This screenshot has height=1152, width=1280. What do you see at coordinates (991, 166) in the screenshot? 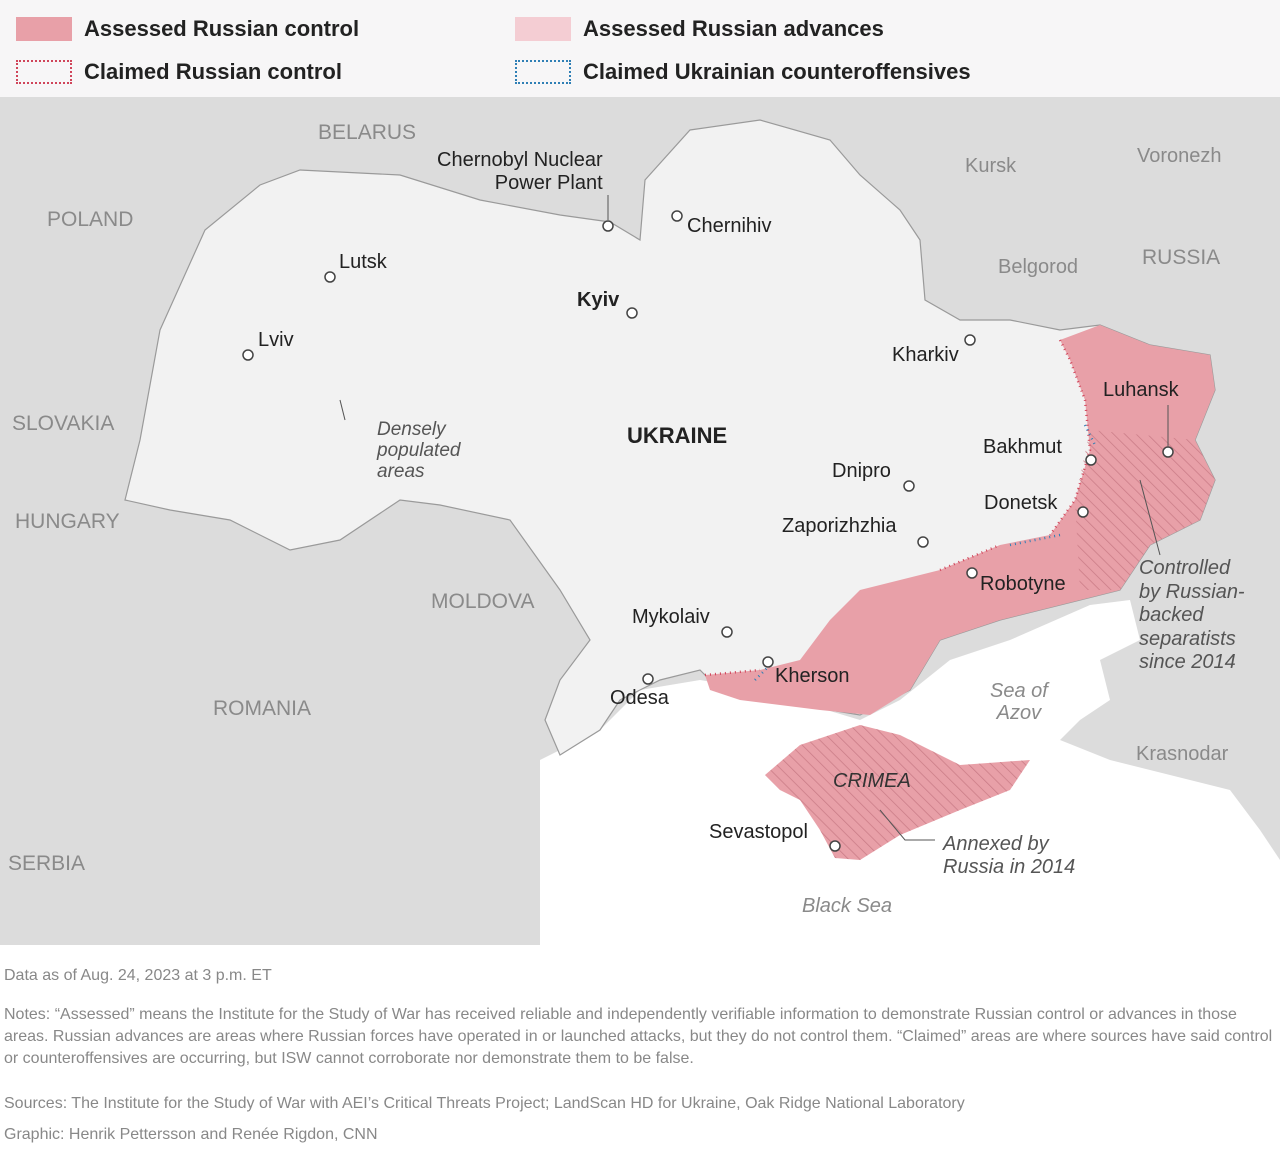
I see `label-kursk: Kursk` at bounding box center [991, 166].